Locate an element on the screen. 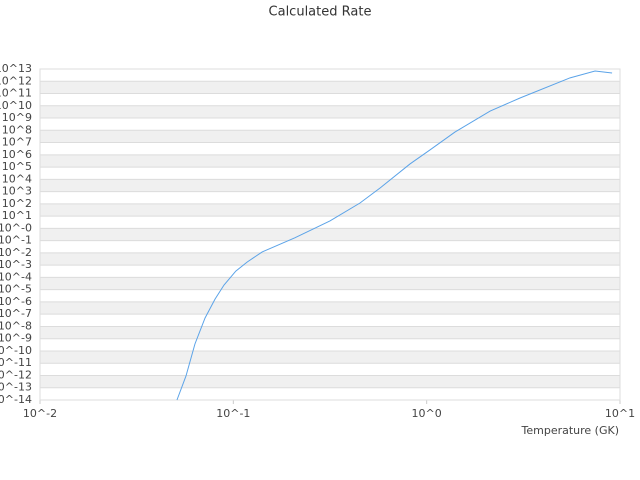 This screenshot has height=480, width=640. x-tick-label: 10^-1 is located at coordinates (233, 413).